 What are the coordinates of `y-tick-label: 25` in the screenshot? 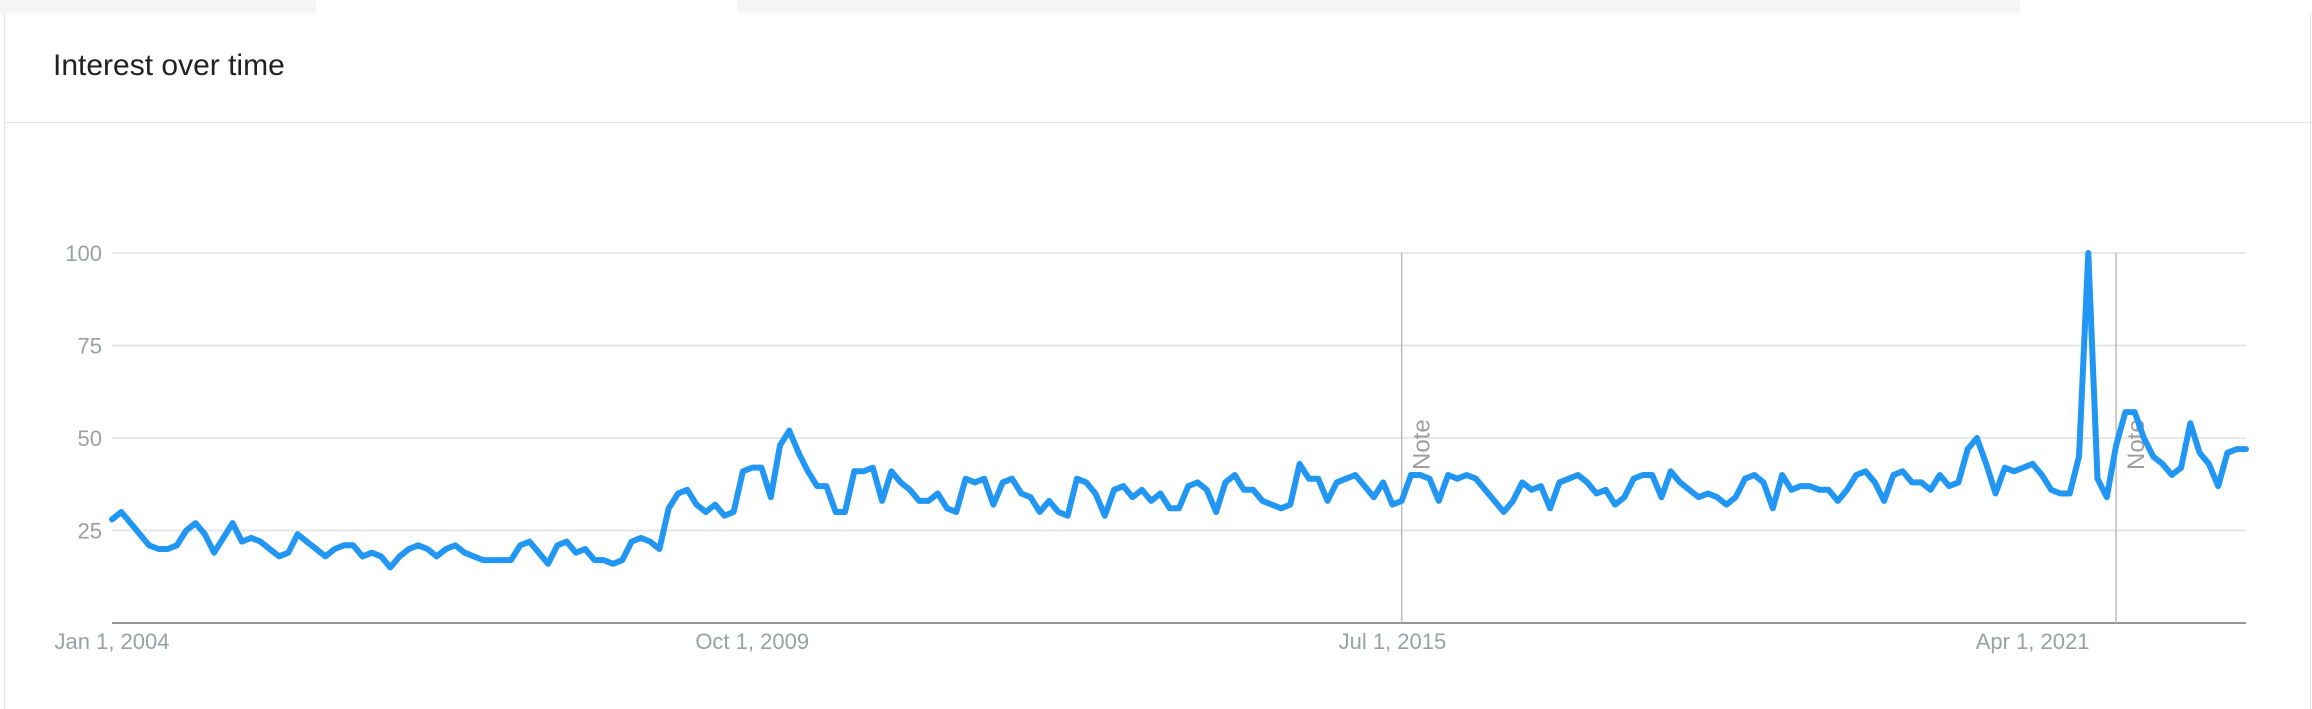 It's located at (90, 531).